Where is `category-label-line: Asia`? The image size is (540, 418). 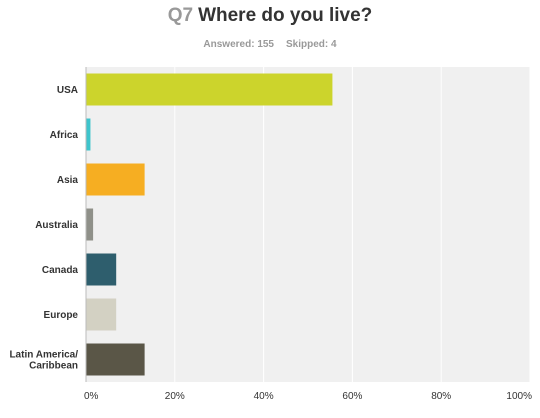 category-label-line: Asia is located at coordinates (68, 180).